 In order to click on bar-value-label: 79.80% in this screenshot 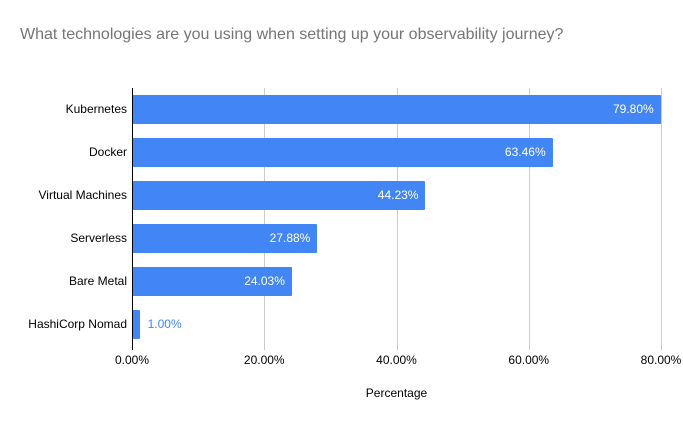, I will do `click(633, 109)`.